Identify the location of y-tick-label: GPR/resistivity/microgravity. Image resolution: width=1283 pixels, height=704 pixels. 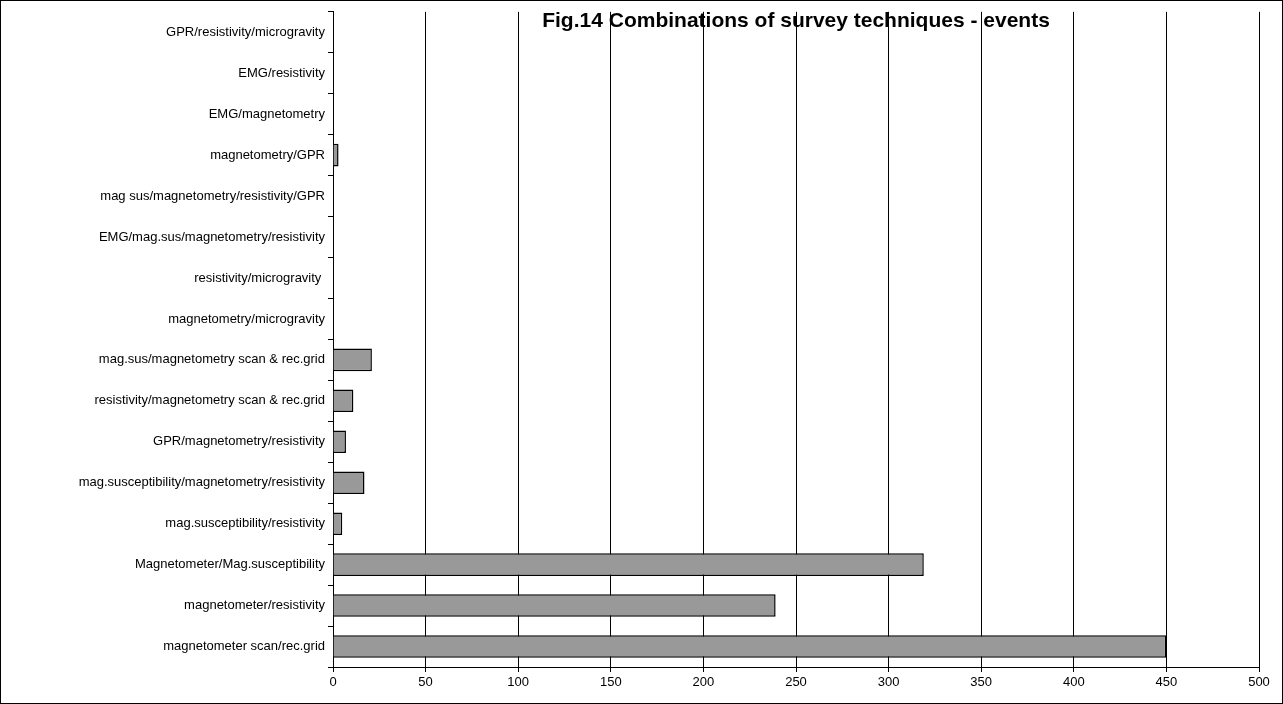
(246, 31).